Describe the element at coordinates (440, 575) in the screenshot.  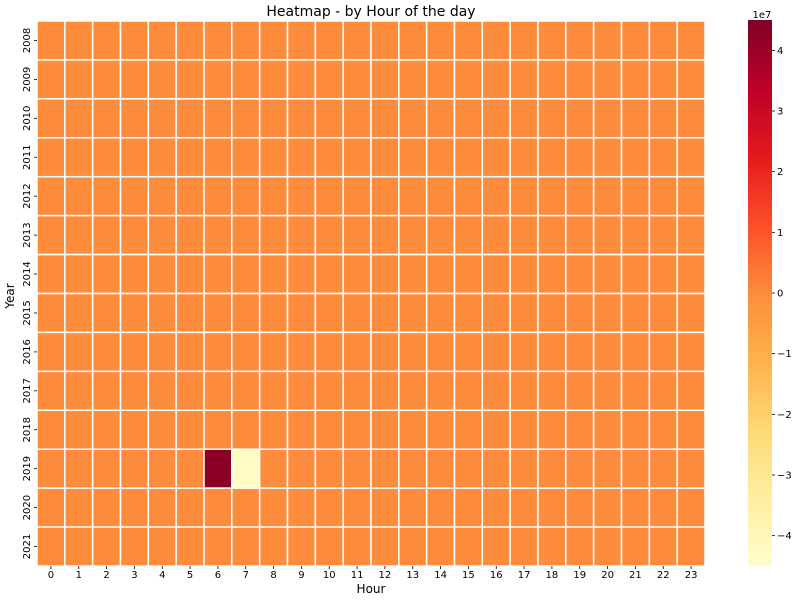
I see `x-tick-label: 14` at that location.